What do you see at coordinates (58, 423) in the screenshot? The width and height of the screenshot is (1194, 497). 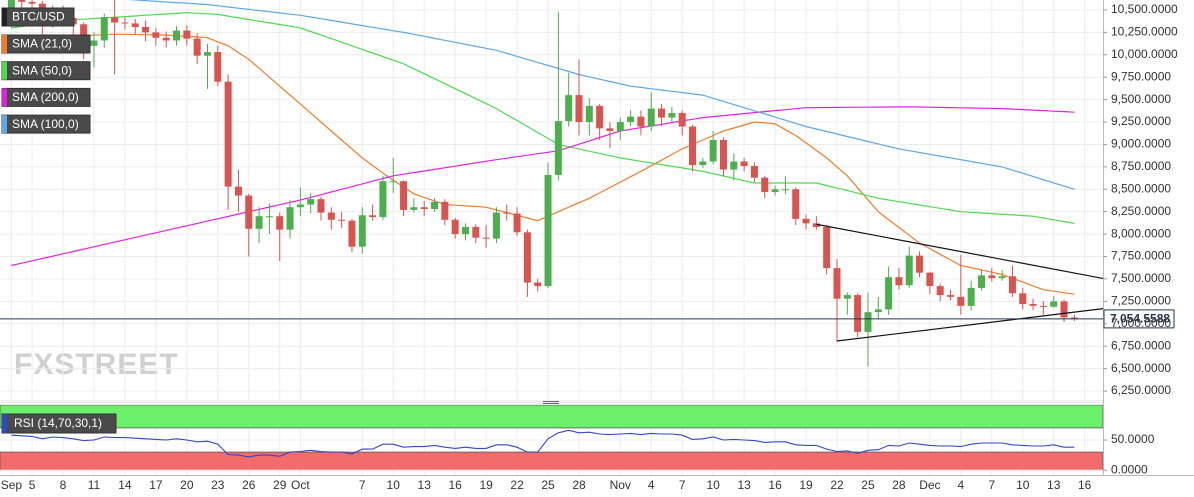 I see `legend-text: RSI (14,70,30,1)` at bounding box center [58, 423].